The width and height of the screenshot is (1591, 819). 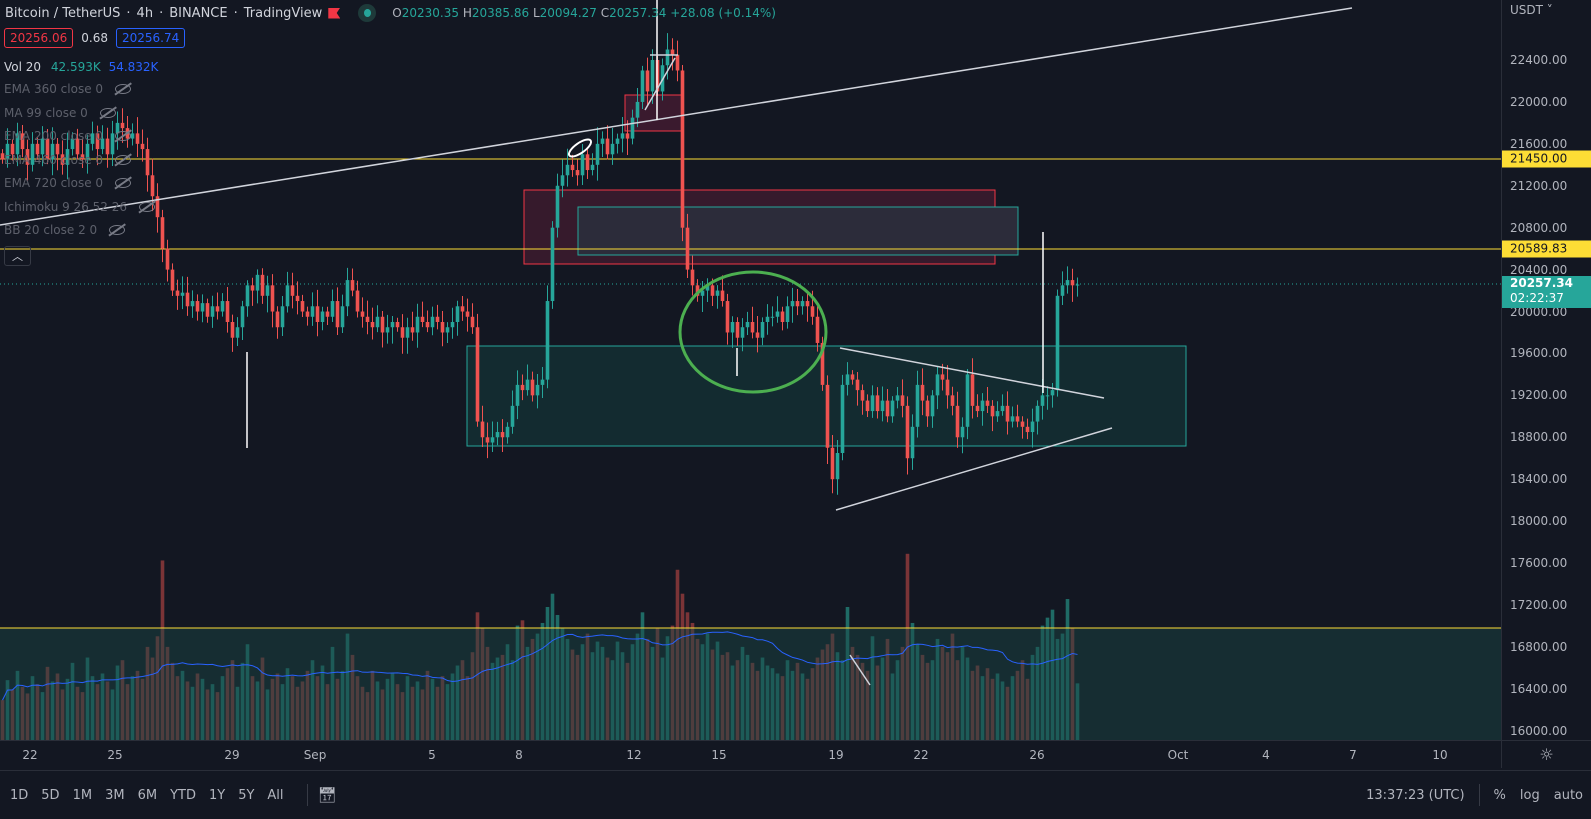 I want to click on flag-icon, so click(x=334, y=13).